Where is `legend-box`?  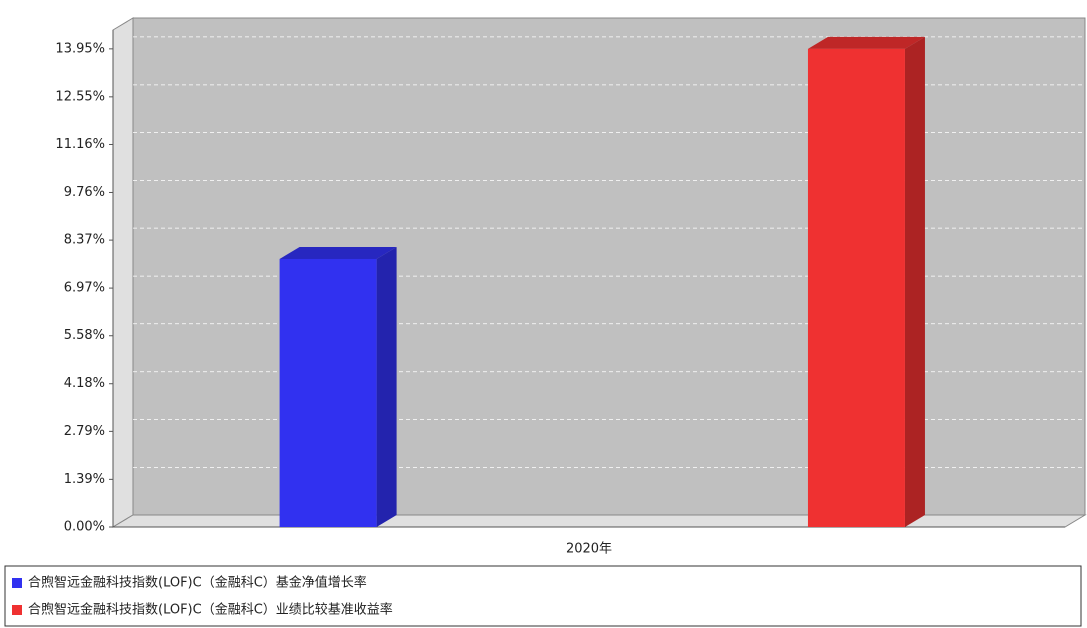 legend-box is located at coordinates (543, 596).